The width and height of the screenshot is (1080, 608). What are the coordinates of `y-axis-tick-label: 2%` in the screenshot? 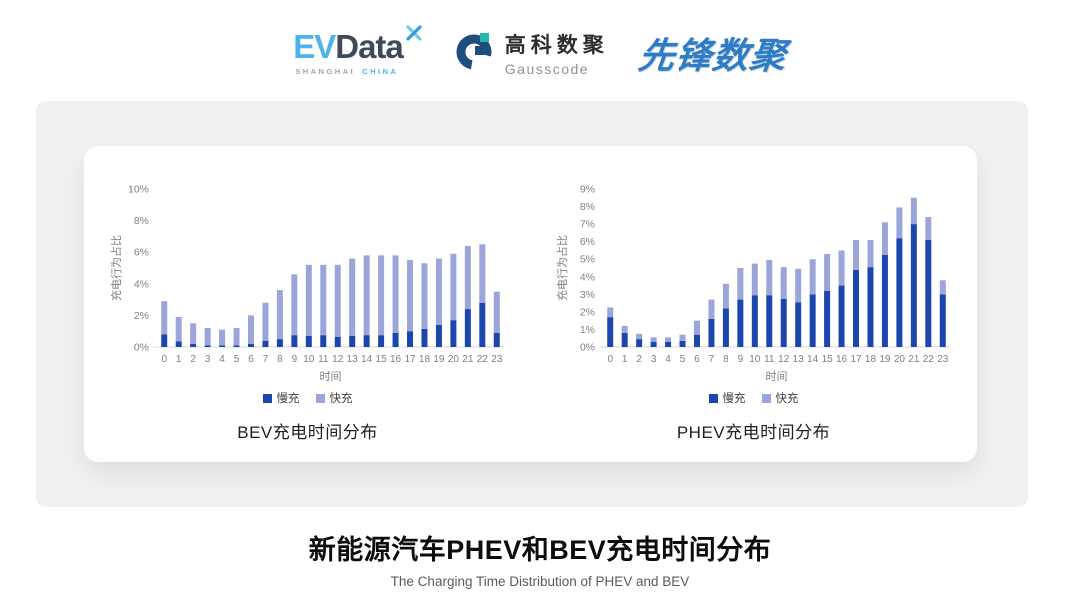 It's located at (140, 316).